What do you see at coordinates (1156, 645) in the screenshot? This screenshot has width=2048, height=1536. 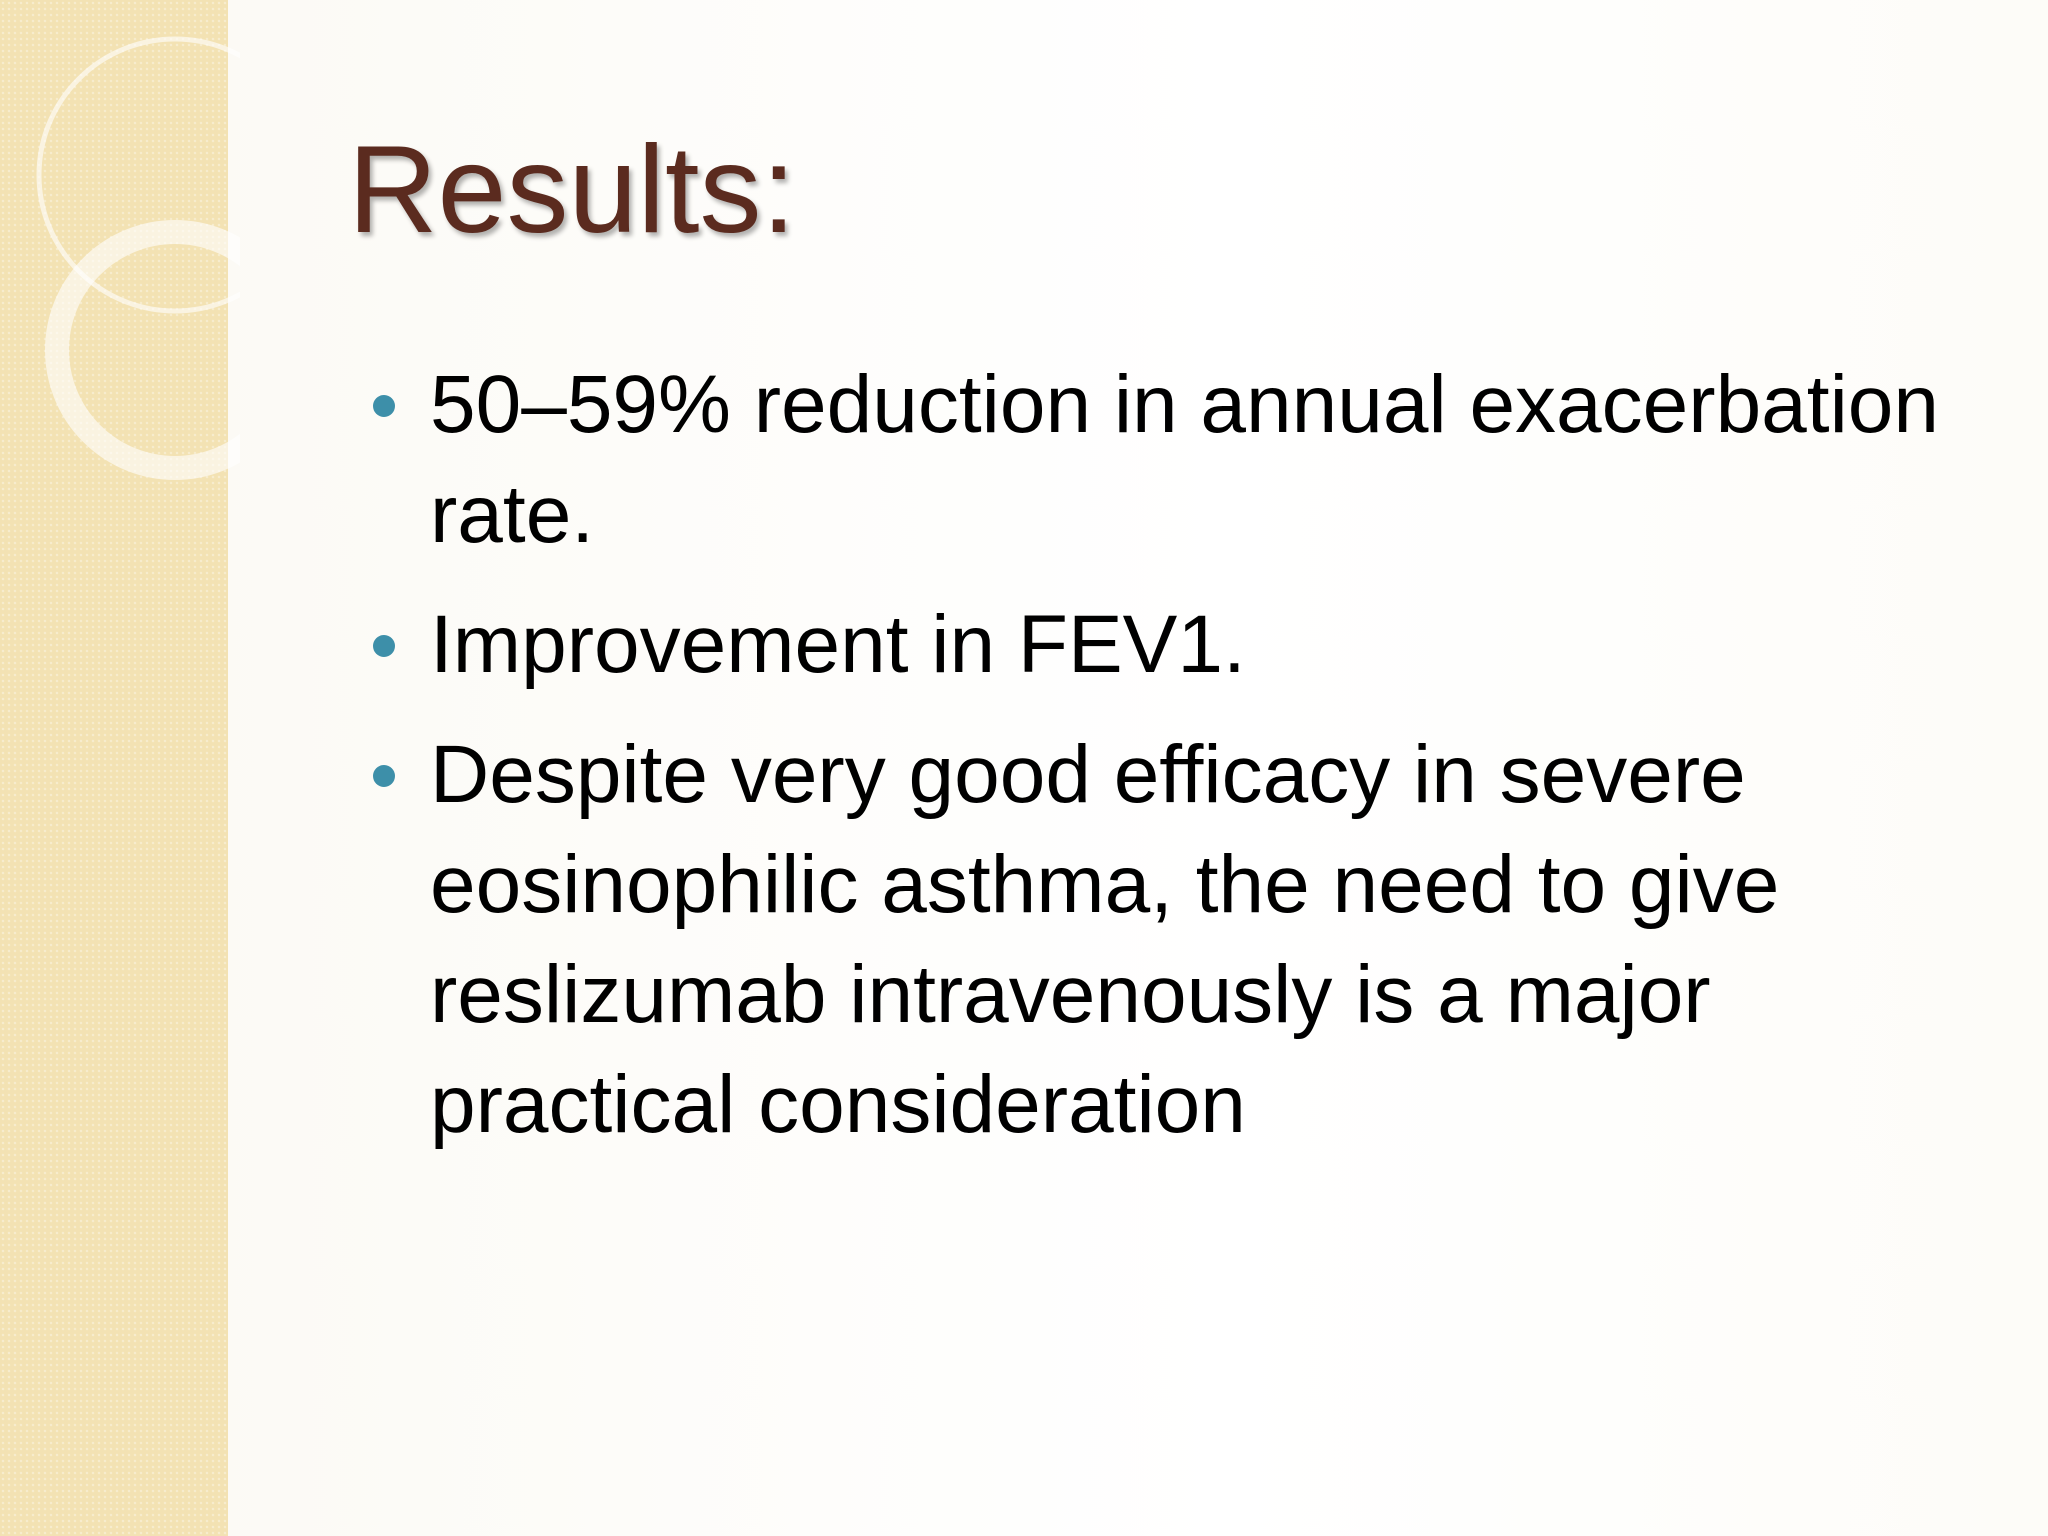 I see `bullet: Improvement in FEV1.` at bounding box center [1156, 645].